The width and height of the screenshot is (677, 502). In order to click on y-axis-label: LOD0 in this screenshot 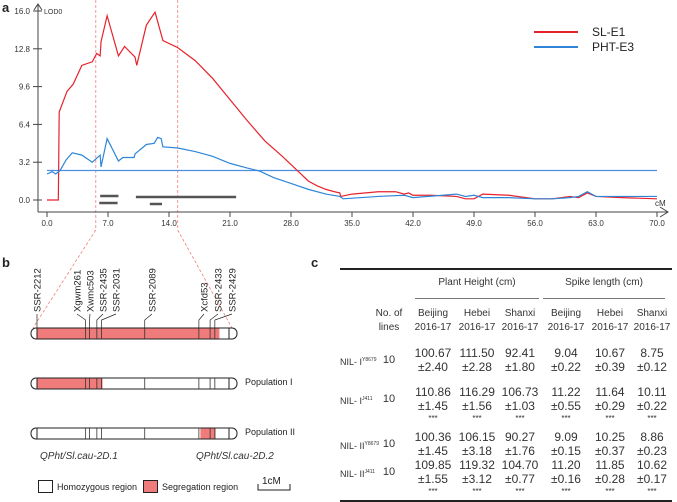, I will do `click(53, 12)`.